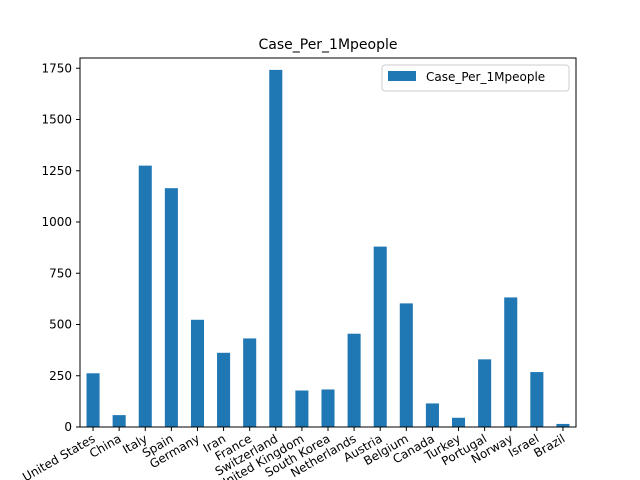  Describe the element at coordinates (302, 408) in the screenshot. I see `bar-united-kingdom` at that location.